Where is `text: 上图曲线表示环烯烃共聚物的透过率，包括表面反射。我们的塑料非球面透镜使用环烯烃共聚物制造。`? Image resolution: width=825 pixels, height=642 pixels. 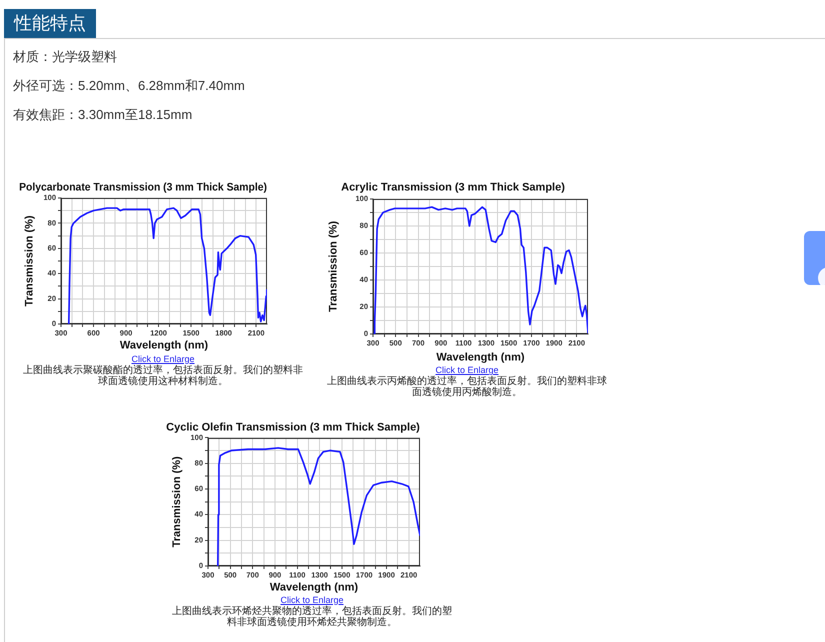 text: 上图曲线表示环烯烃共聚物的透过率，包括表面反射。我们的塑料非球面透镜使用环烯烃共聚物制造。 is located at coordinates (312, 617).